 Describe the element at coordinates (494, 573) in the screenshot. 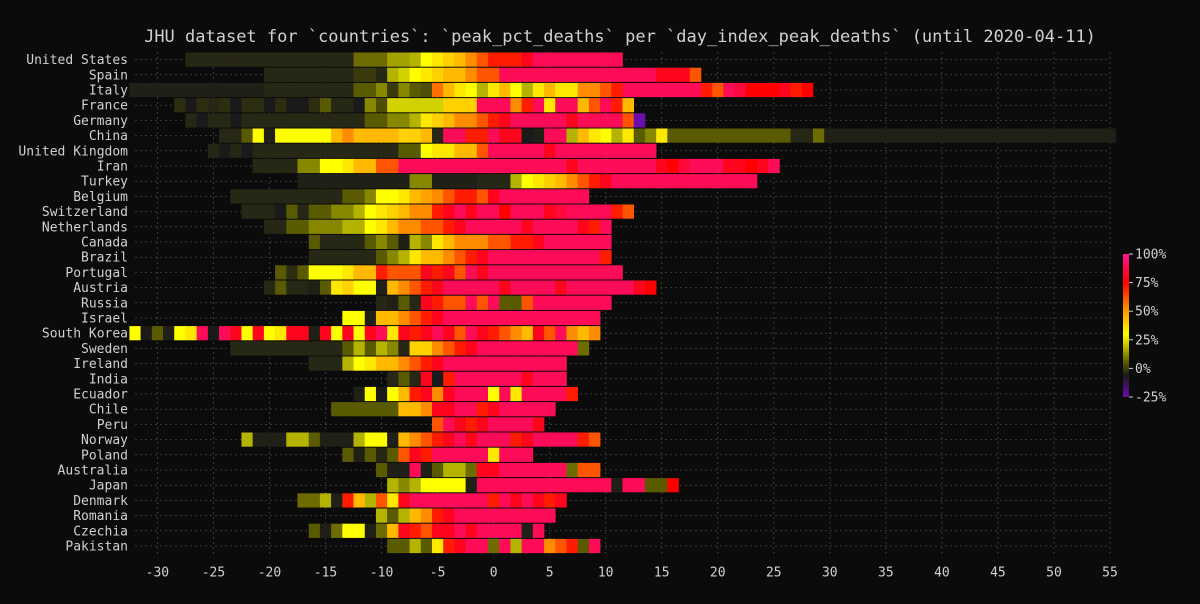

I see `x-tick-label: 0` at that location.